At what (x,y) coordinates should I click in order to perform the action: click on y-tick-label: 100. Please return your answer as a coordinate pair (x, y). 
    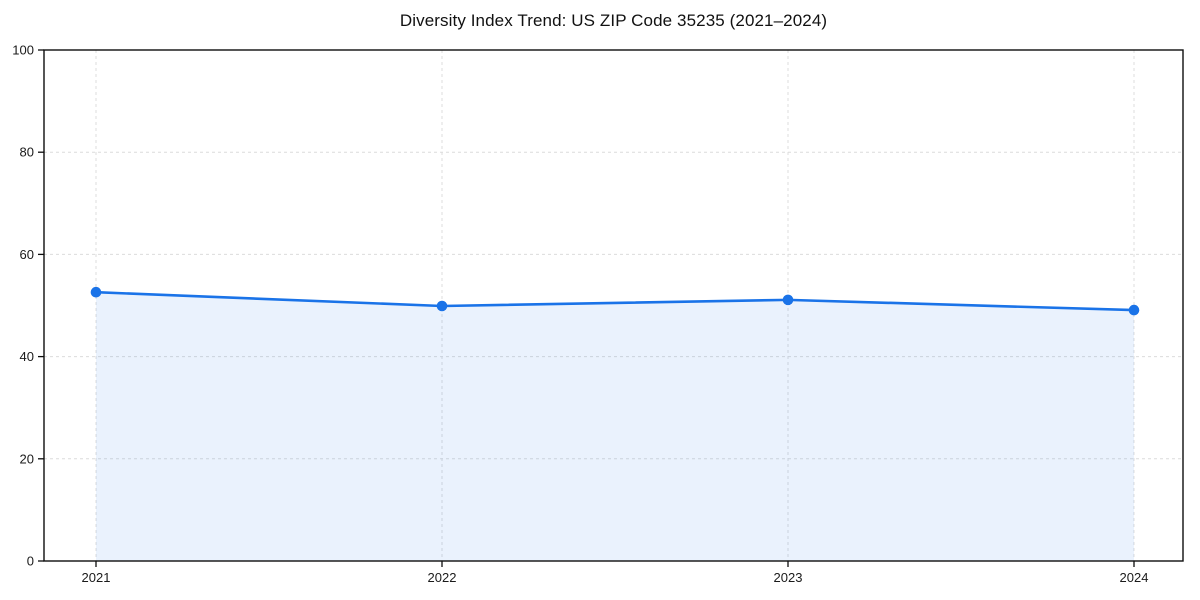
    Looking at the image, I should click on (23, 50).